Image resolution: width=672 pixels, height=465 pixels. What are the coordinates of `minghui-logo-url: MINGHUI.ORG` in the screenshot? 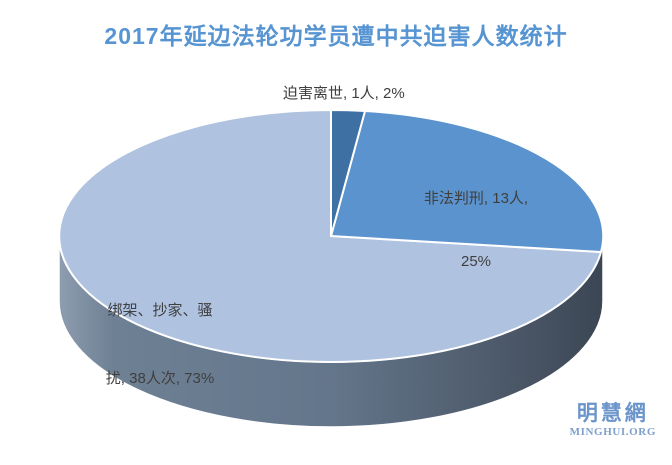 It's located at (612, 432).